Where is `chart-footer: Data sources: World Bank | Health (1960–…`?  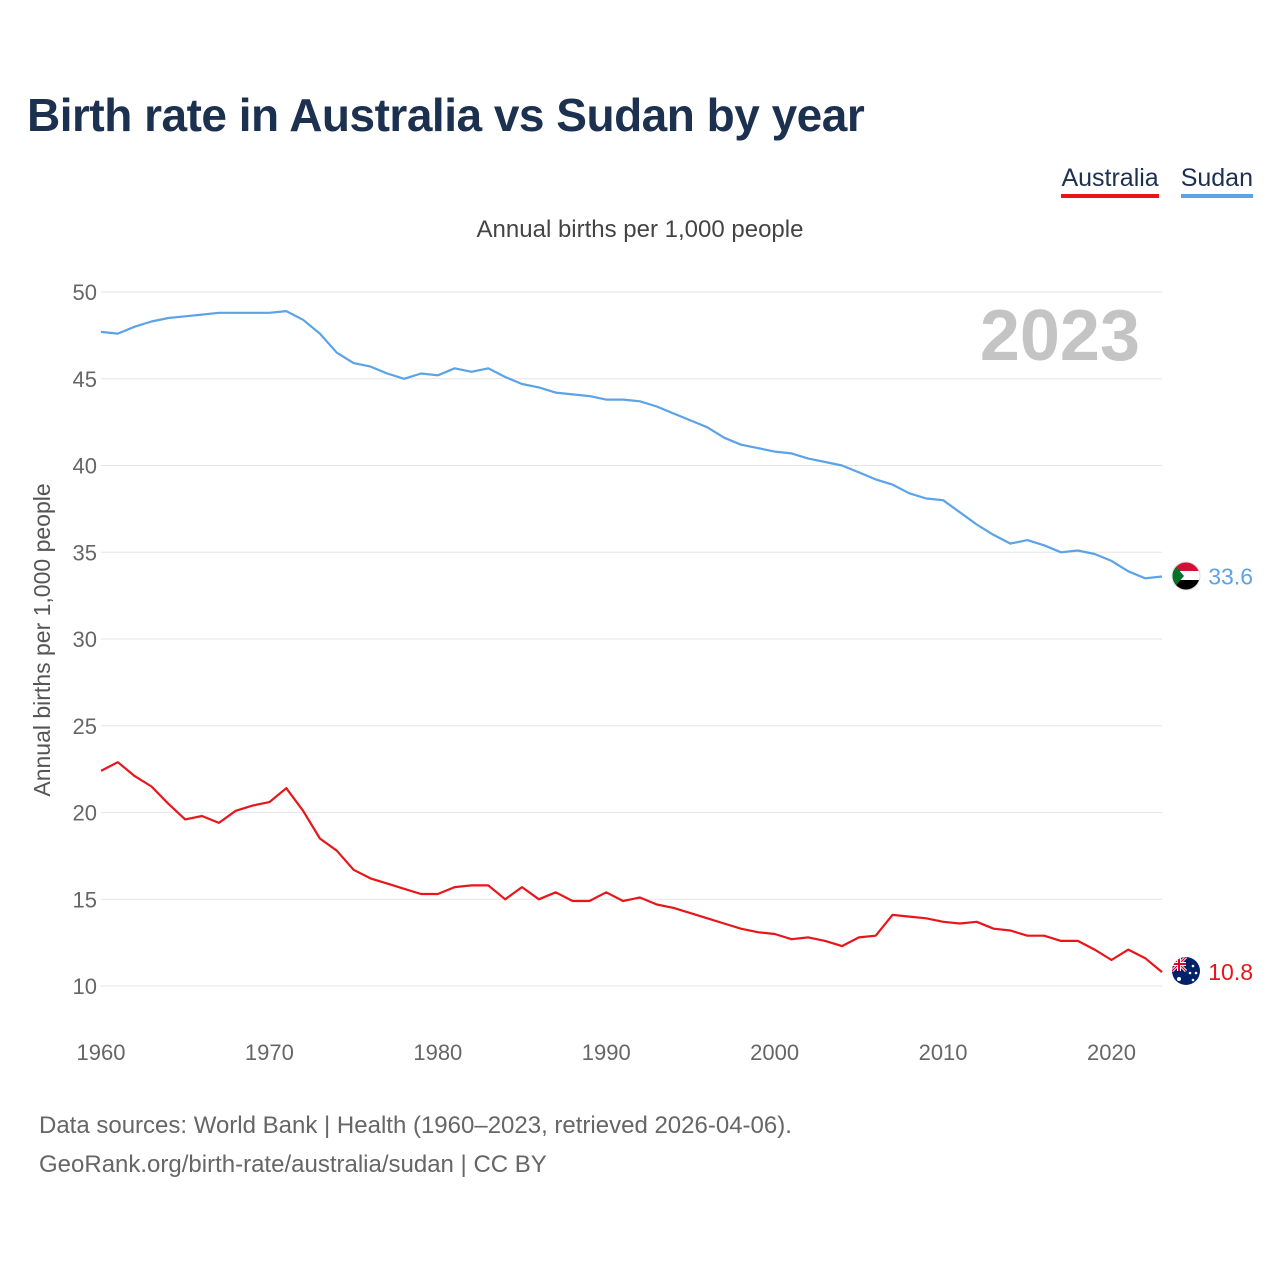 chart-footer: Data sources: World Bank | Health (1960–… is located at coordinates (415, 1145).